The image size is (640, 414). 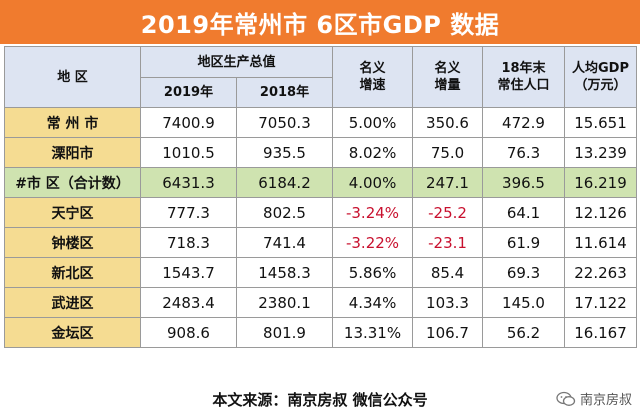 What do you see at coordinates (524, 182) in the screenshot?
I see `cell-pop: 396.5` at bounding box center [524, 182].